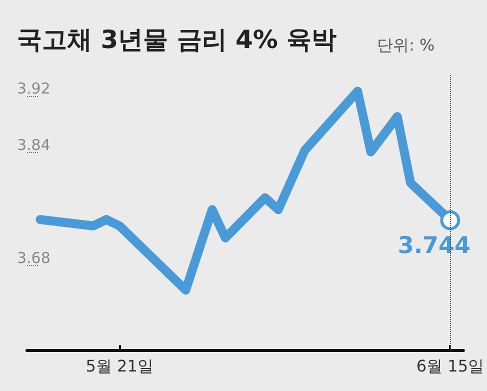 This screenshot has width=487, height=391. What do you see at coordinates (450, 366) in the screenshot?
I see `x-tick-label: 6월 15일` at bounding box center [450, 366].